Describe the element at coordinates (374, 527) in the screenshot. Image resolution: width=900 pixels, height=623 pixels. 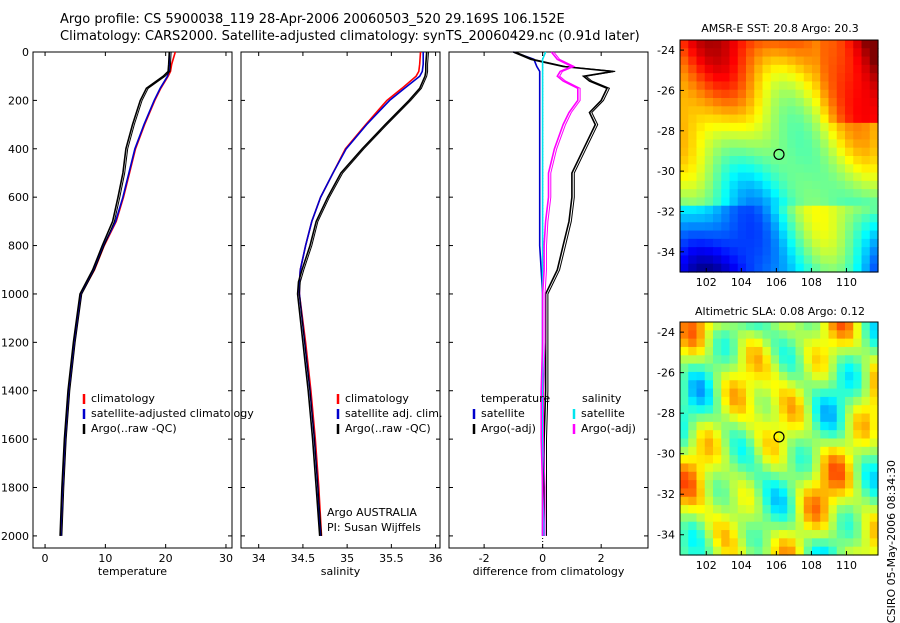
I see `pi-name-label: PI: Susan Wijffels` at that location.